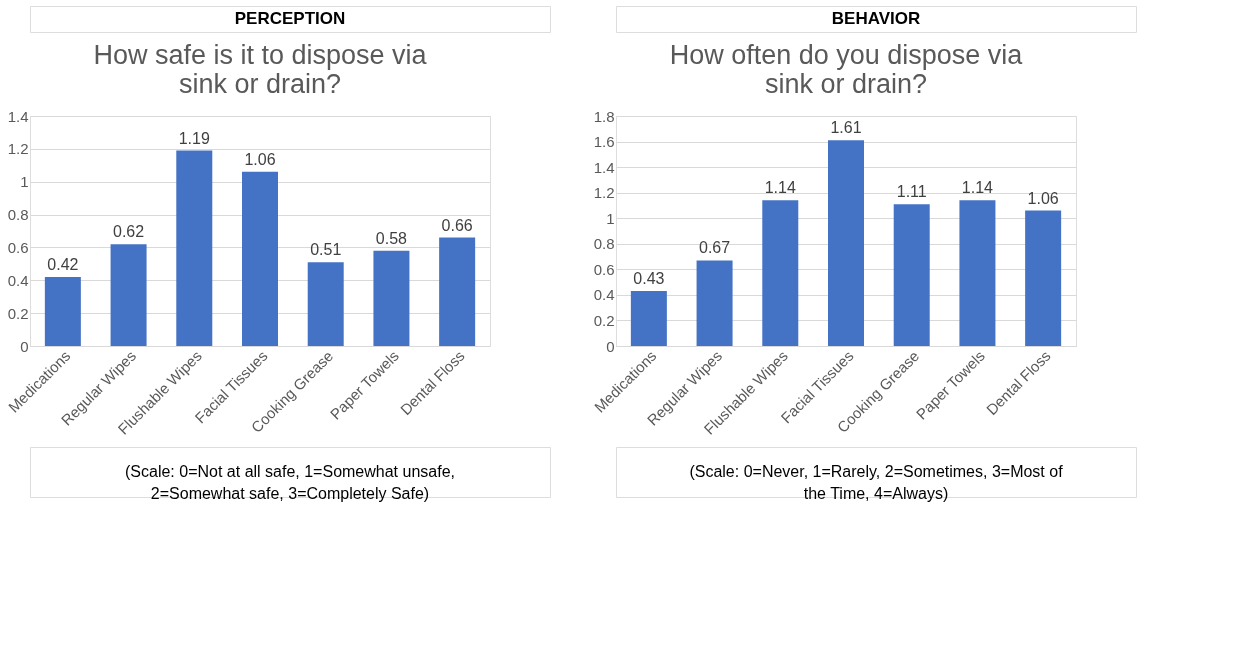  Describe the element at coordinates (290, 18) in the screenshot. I see `text: PERCEPTION` at that location.